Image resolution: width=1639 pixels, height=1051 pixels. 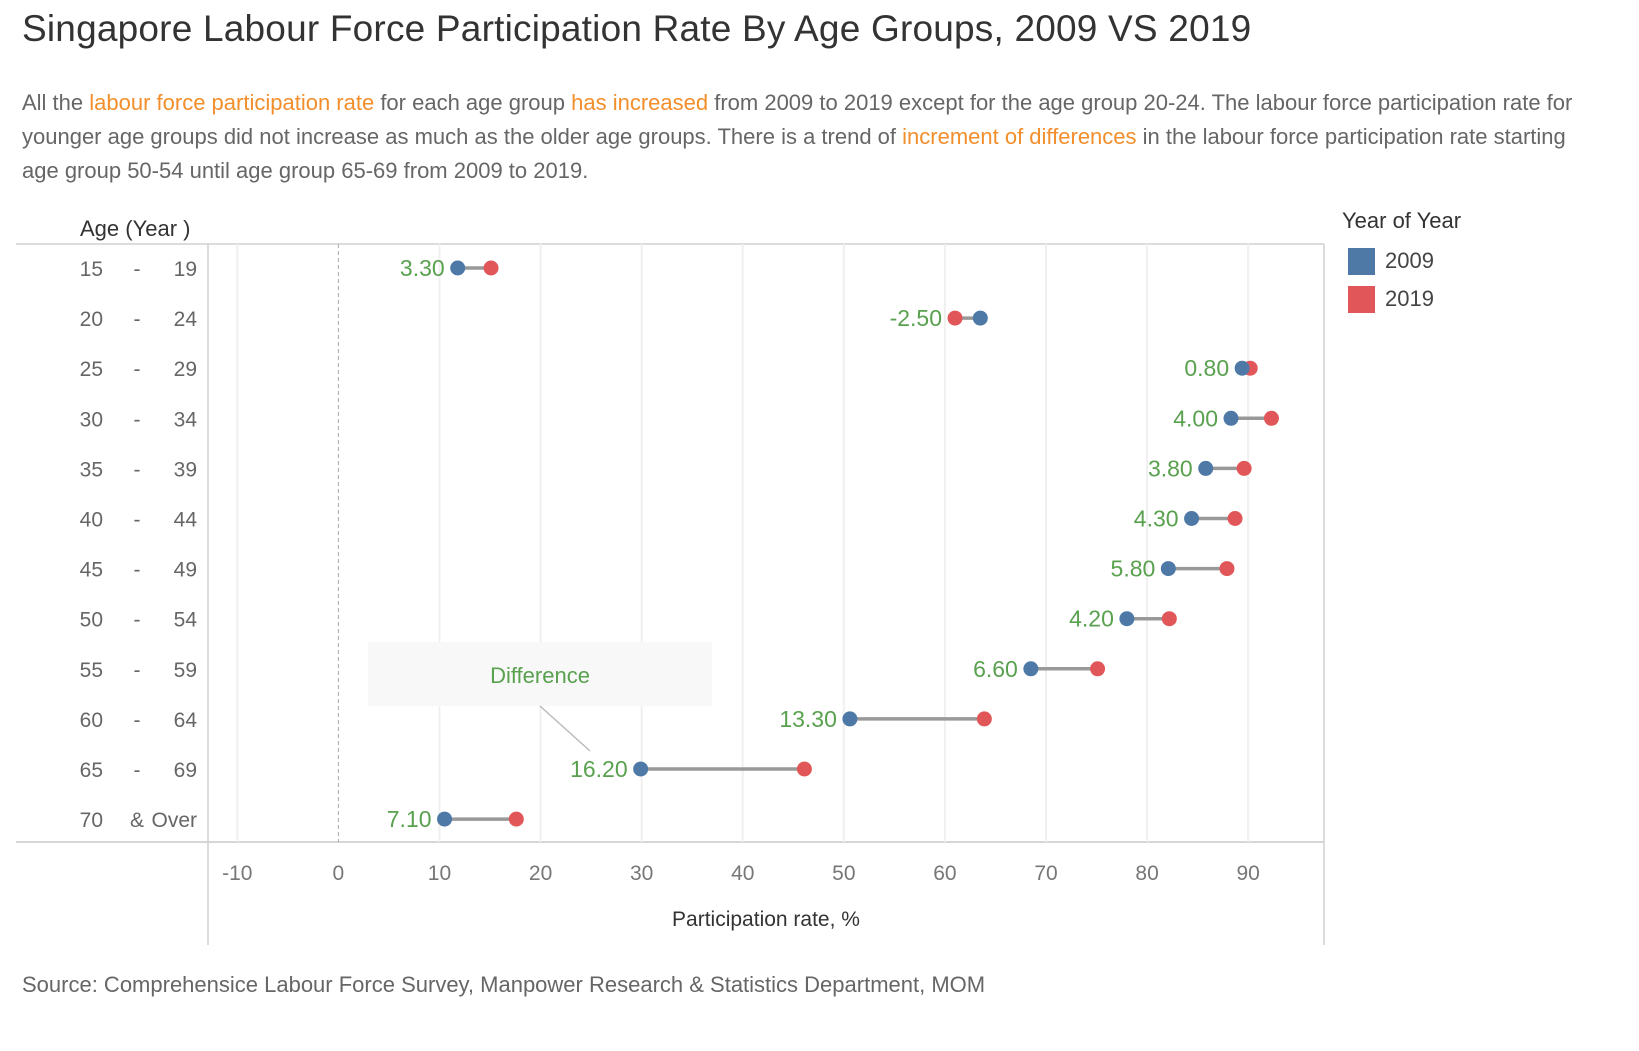 What do you see at coordinates (91, 269) in the screenshot?
I see `age-label-start: 15` at bounding box center [91, 269].